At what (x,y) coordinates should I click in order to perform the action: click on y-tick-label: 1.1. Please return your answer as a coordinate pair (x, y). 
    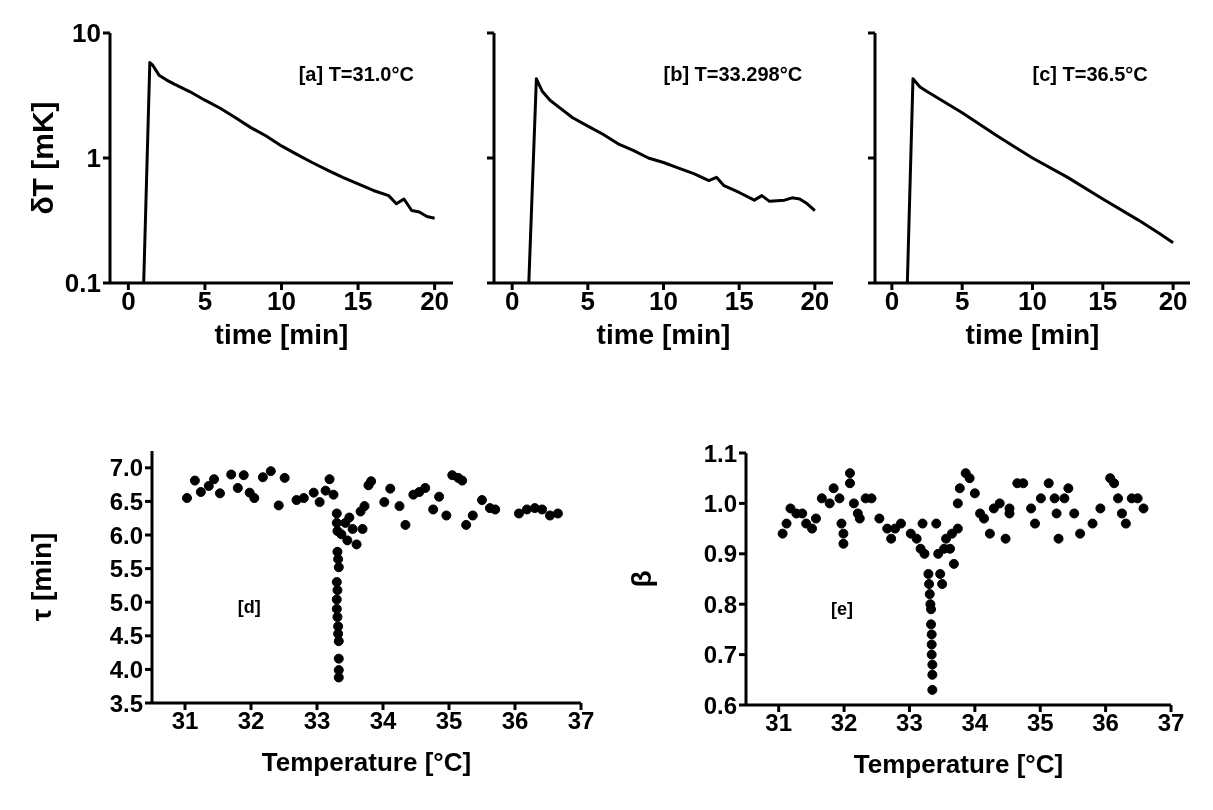
    Looking at the image, I should click on (720, 453).